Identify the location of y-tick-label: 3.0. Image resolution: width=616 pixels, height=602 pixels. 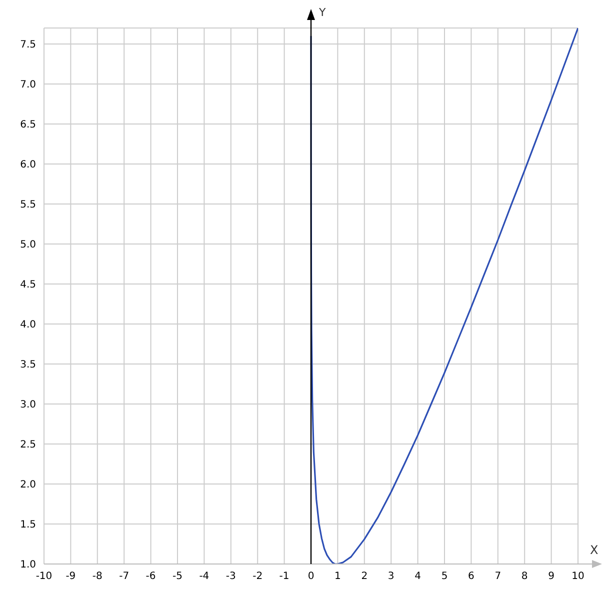
(28, 405).